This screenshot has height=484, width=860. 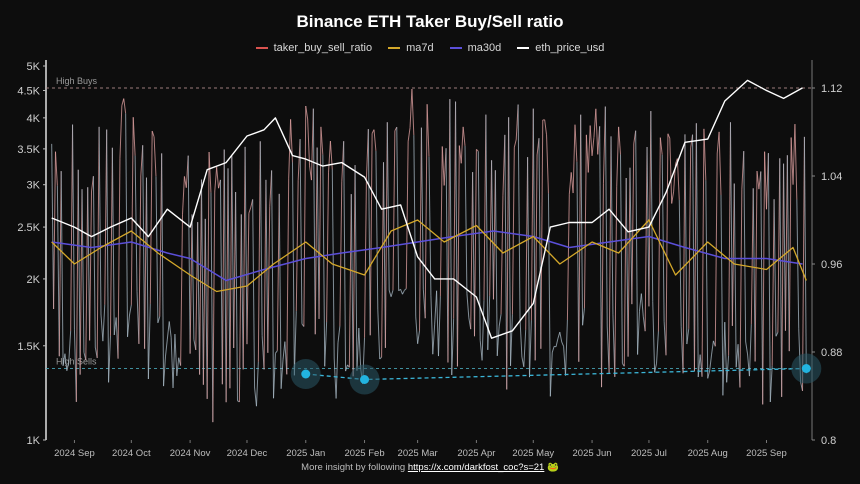 What do you see at coordinates (475, 48) in the screenshot?
I see `legend-item-ma30d: ma30d` at bounding box center [475, 48].